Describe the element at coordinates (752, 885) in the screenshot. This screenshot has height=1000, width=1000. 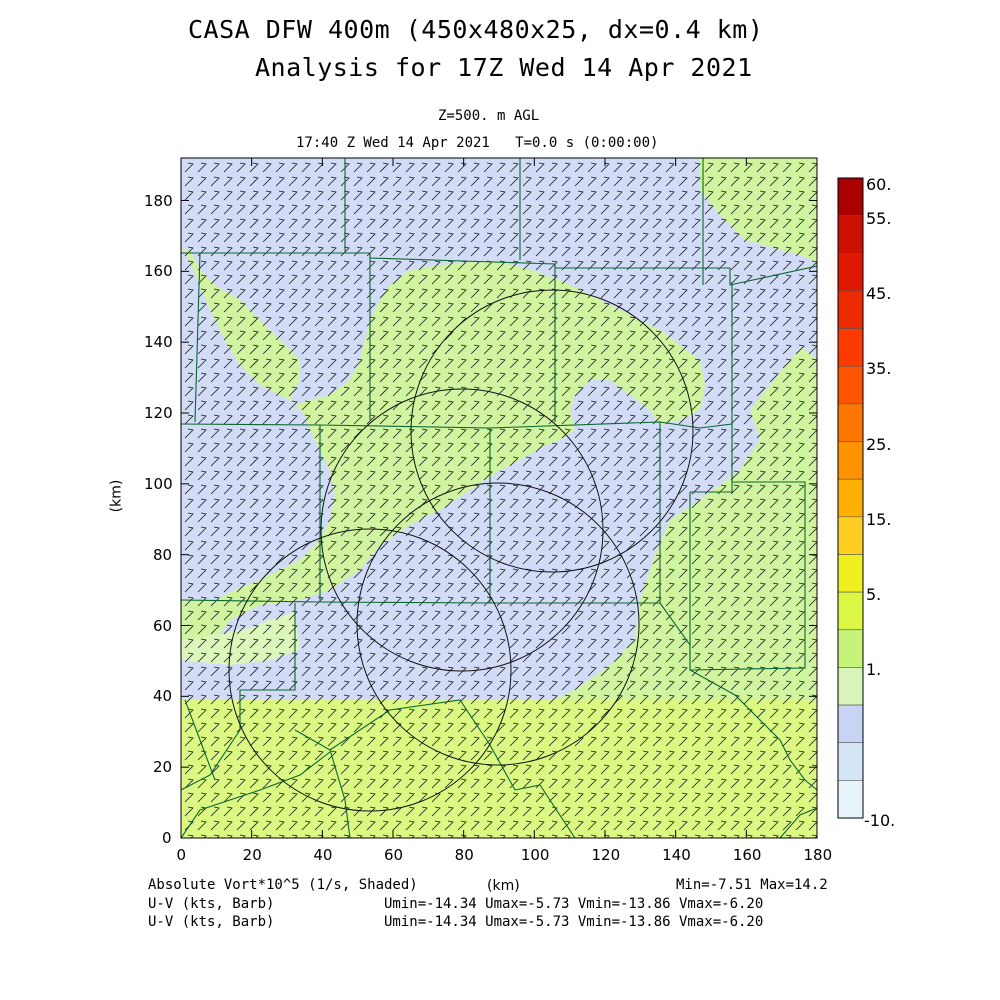
I see `minmax-label: Min=-7.51 Max=14.2` at that location.